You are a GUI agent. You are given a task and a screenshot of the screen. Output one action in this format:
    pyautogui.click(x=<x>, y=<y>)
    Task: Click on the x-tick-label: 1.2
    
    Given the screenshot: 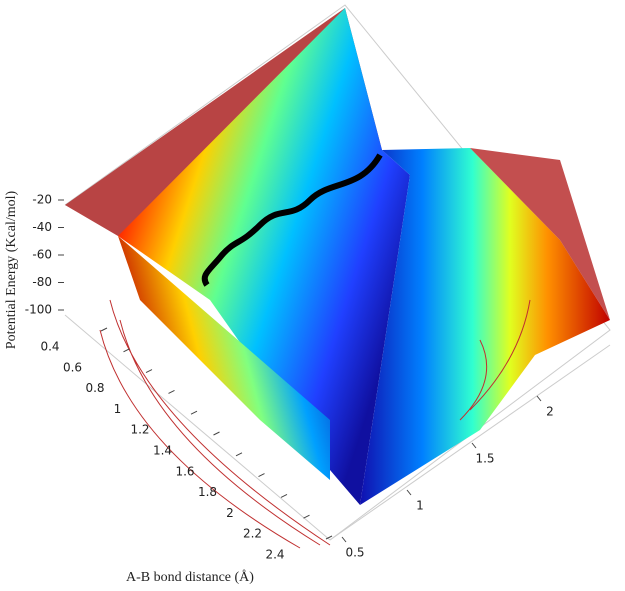 What is the action you would take?
    pyautogui.click(x=139, y=430)
    